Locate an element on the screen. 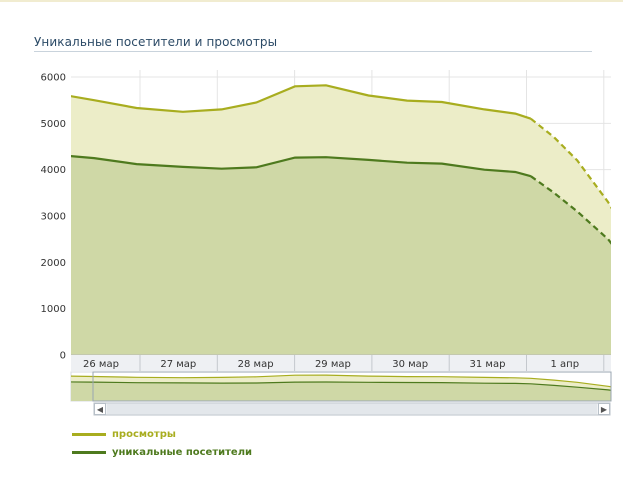  scroll-left-button: ◀ is located at coordinates (100, 409).